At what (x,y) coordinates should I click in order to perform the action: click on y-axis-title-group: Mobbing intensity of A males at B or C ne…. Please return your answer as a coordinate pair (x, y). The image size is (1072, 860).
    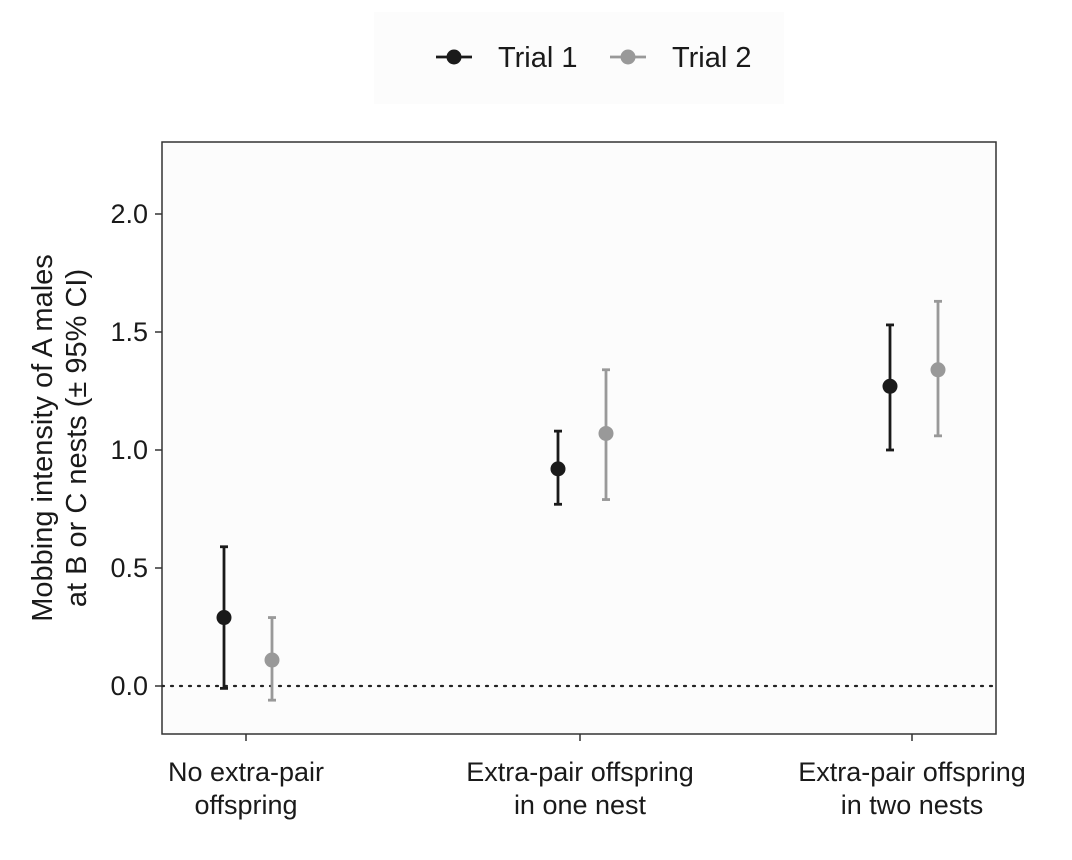
    Looking at the image, I should click on (60, 438).